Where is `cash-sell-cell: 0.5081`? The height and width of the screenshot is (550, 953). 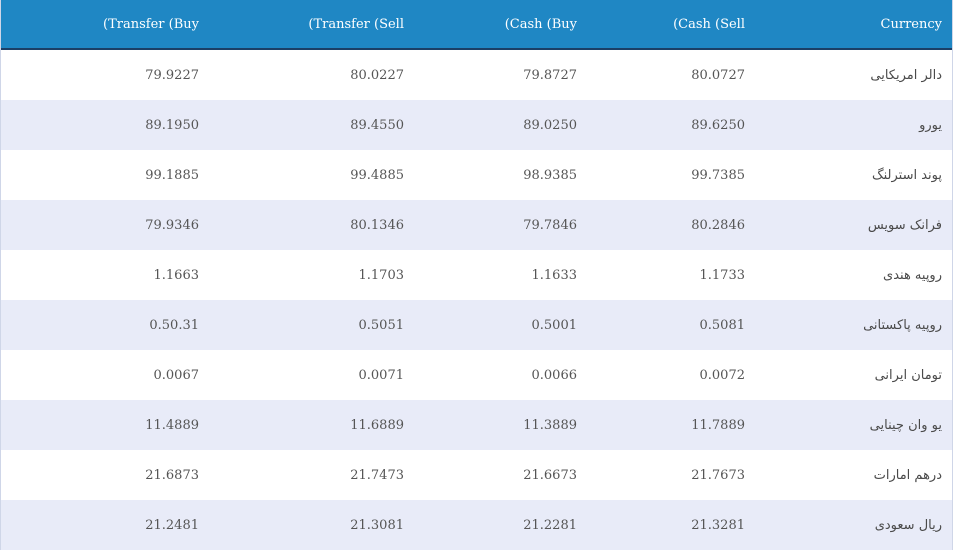
cash-sell-cell: 0.5081 is located at coordinates (722, 325).